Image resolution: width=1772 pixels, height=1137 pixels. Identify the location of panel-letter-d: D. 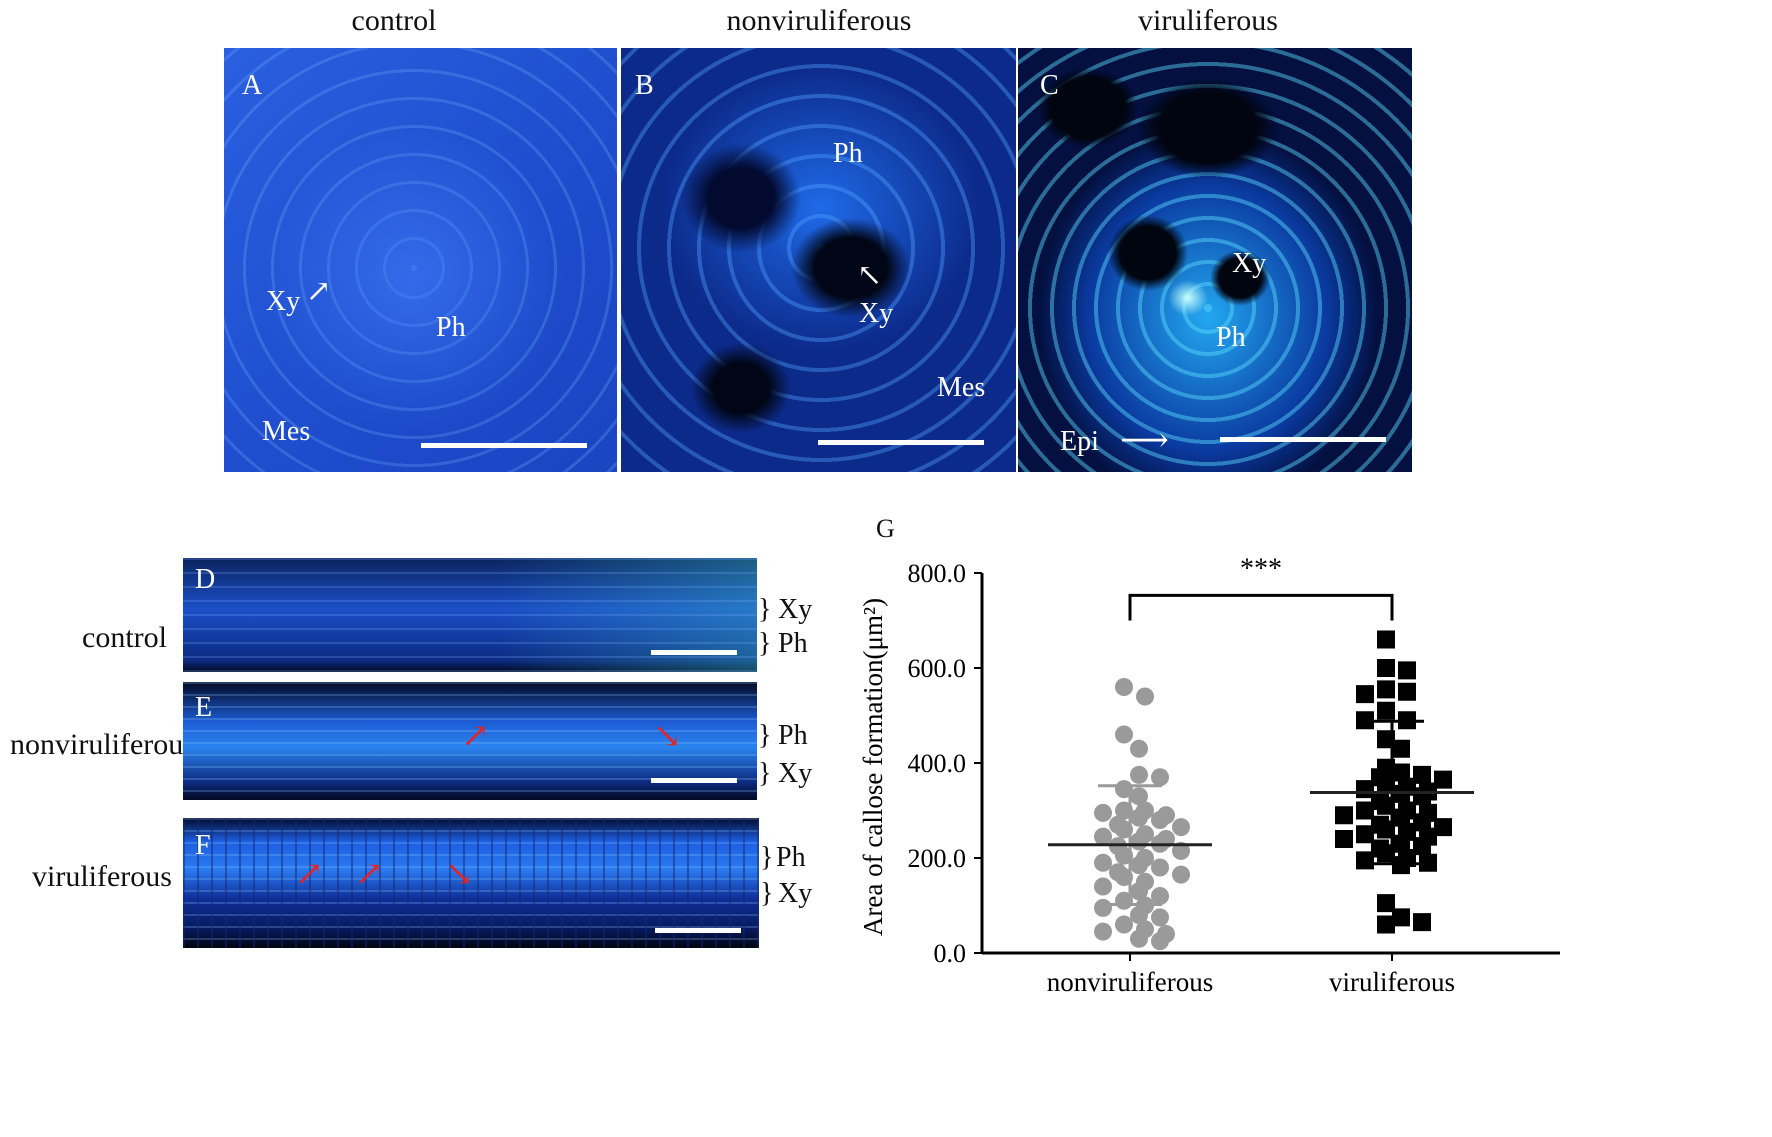
(205, 579).